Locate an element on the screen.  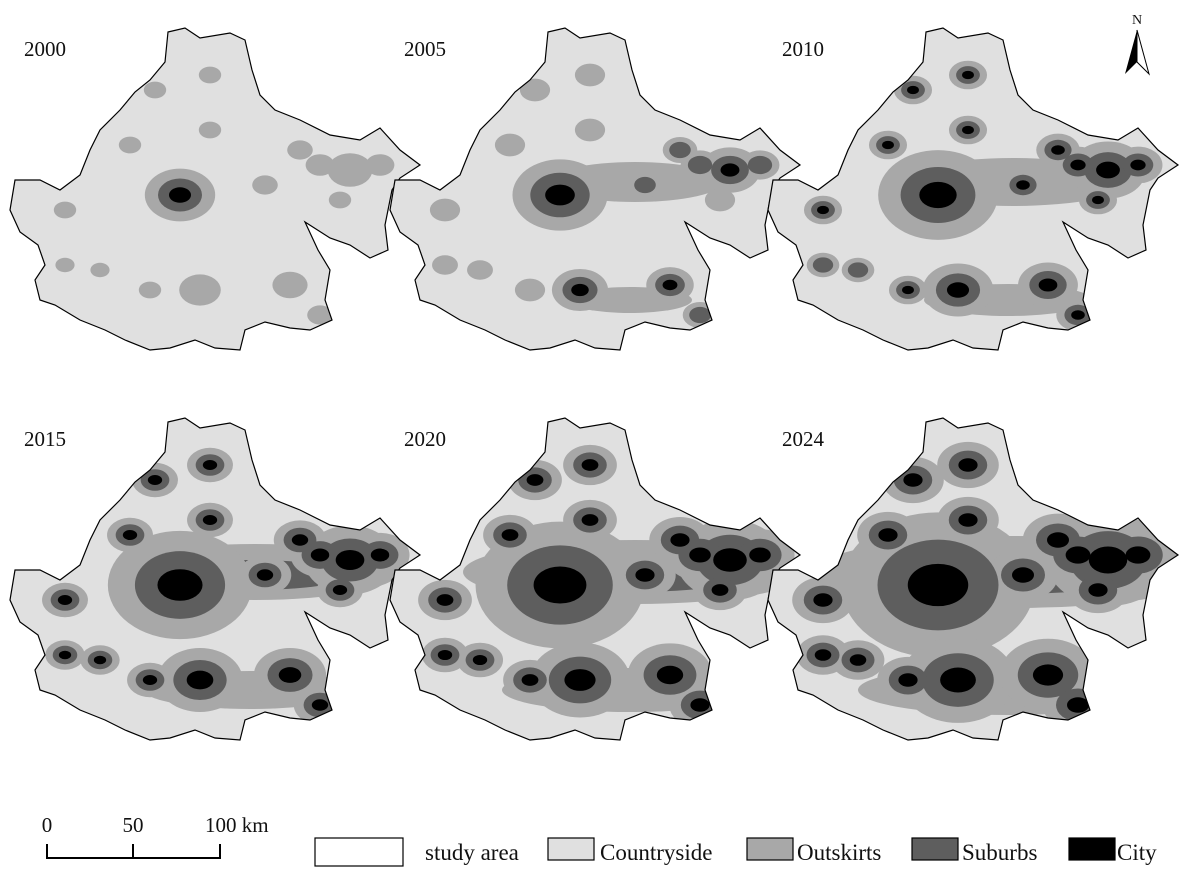
legend-label: City is located at coordinates (1137, 852).